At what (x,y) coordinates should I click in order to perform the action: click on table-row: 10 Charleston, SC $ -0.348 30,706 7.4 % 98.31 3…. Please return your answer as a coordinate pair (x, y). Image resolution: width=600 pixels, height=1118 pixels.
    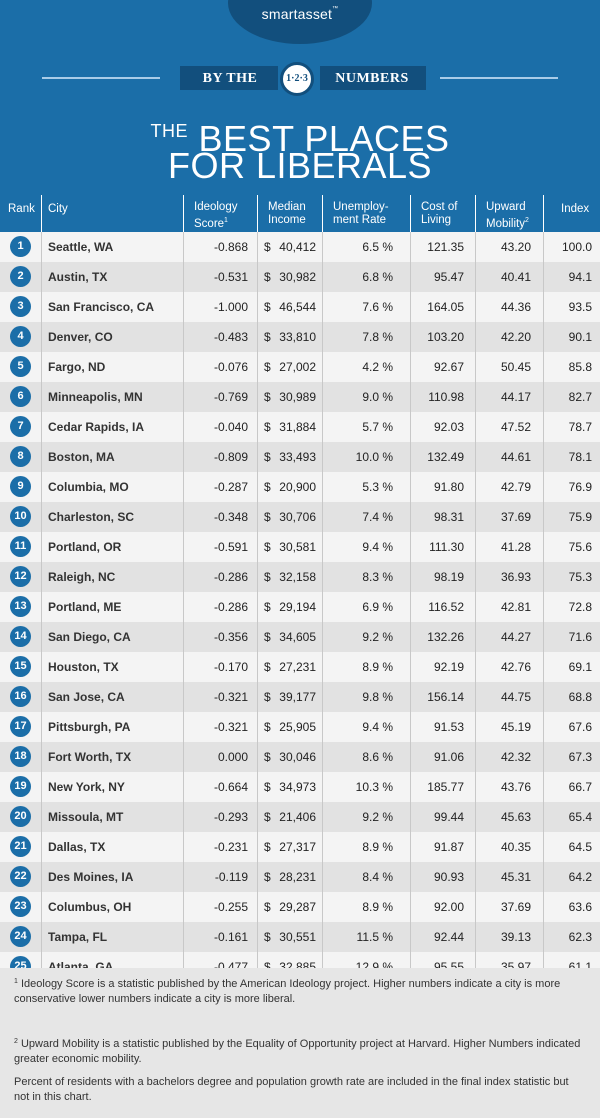
    Looking at the image, I should click on (300, 517).